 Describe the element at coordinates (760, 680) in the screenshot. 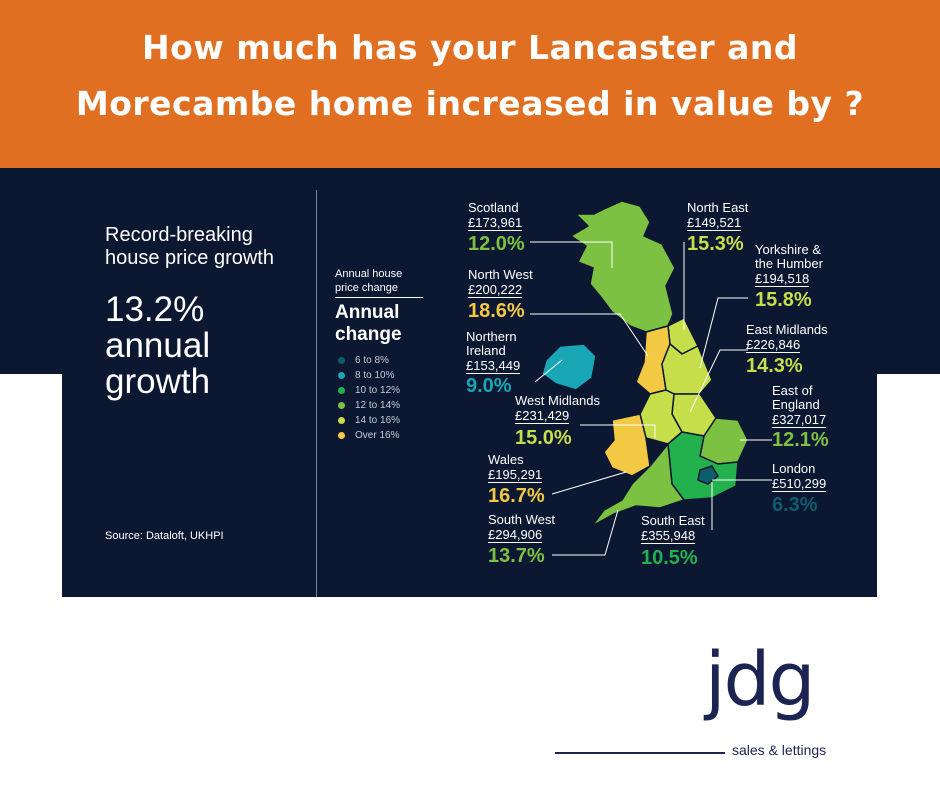

I see `logo-wordmark: jdg` at that location.